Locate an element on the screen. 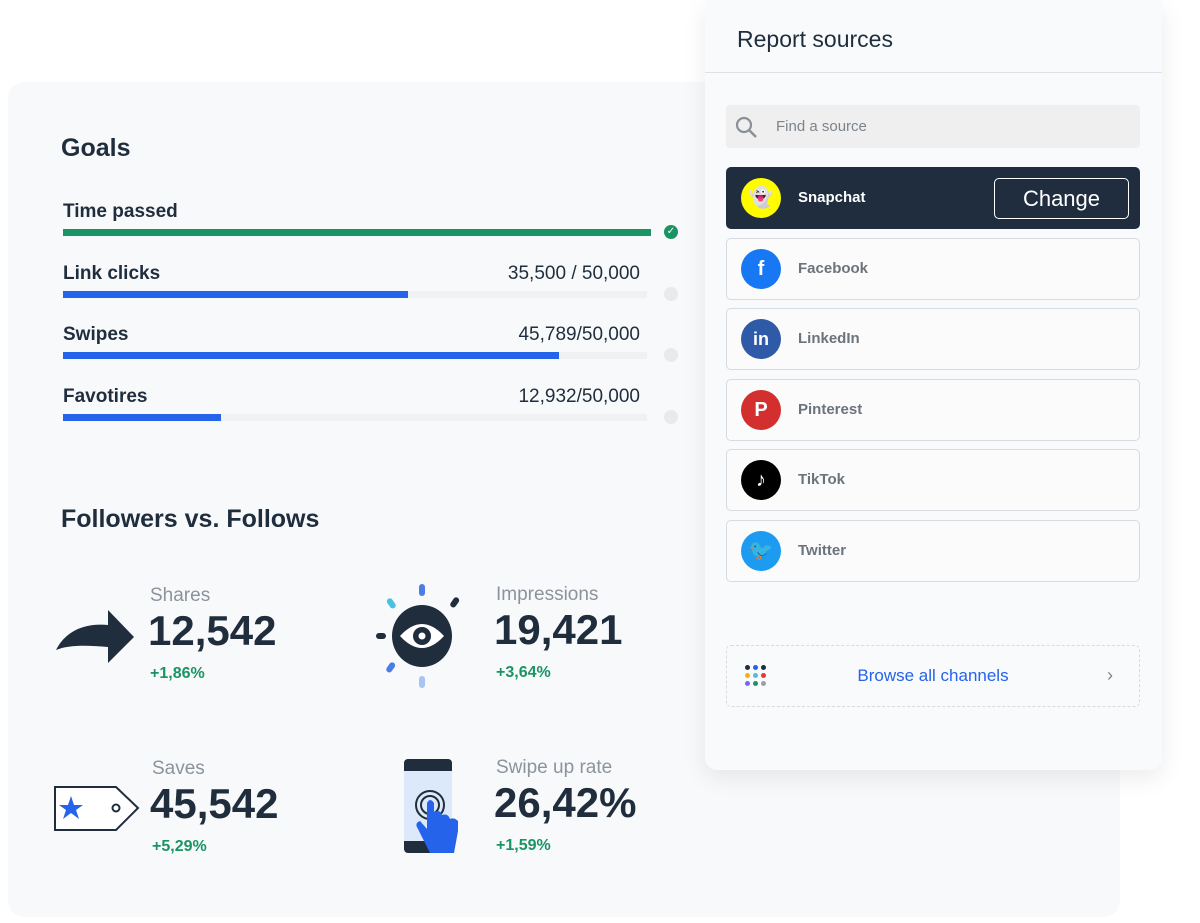 Image resolution: width=1200 pixels, height=923 pixels. browse-label: Browse all channels is located at coordinates (933, 675).